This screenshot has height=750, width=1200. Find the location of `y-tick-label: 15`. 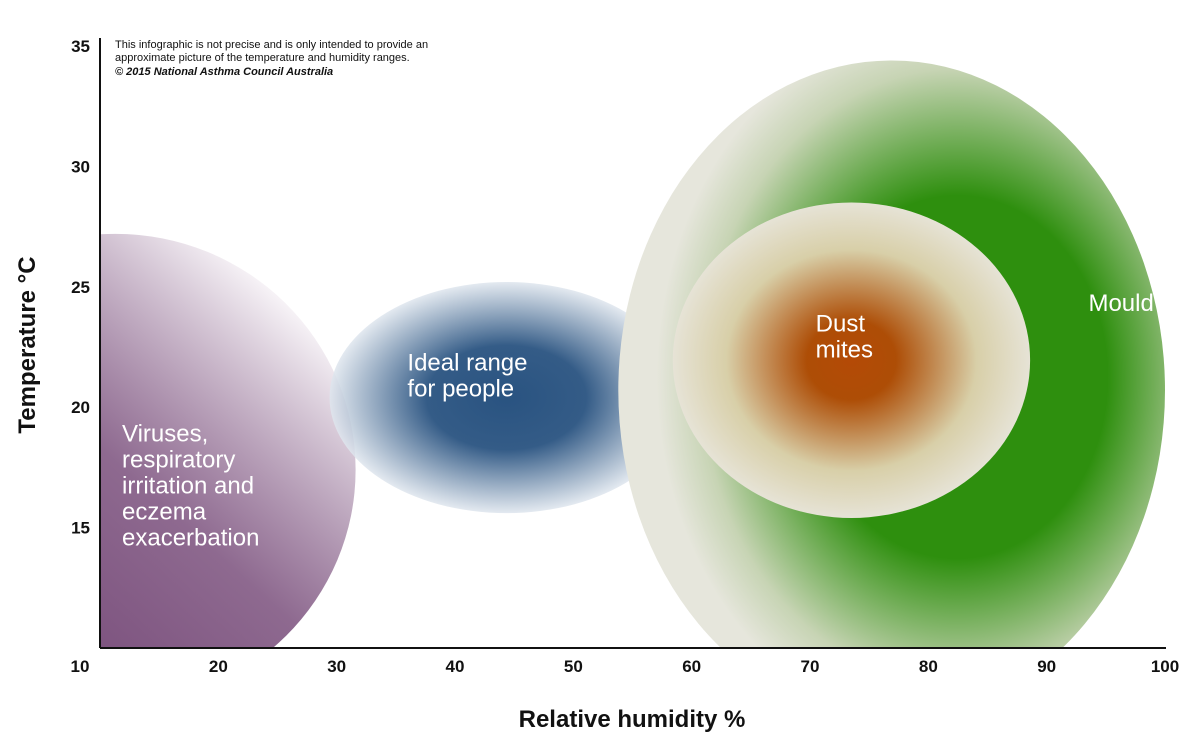

y-tick-label: 15 is located at coordinates (80, 528).